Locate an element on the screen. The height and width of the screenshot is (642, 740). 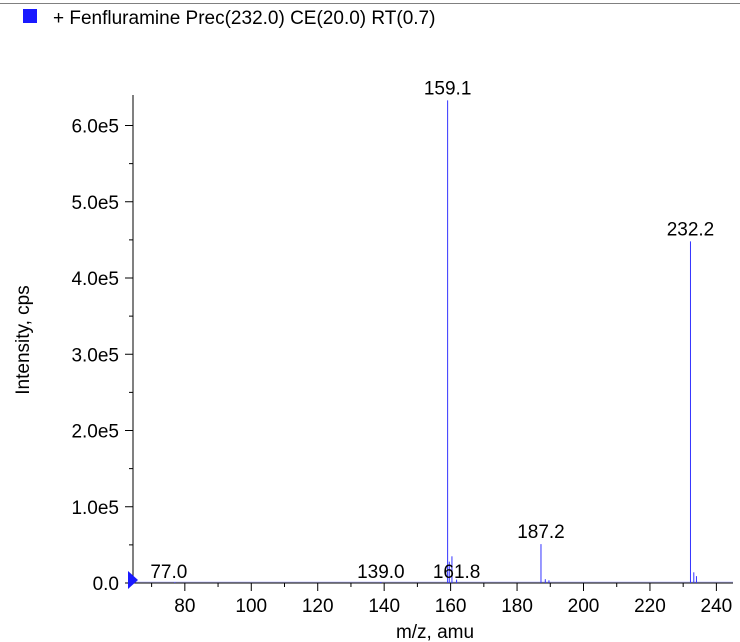
y-tick-label: 3.0e5 is located at coordinates (95, 355).